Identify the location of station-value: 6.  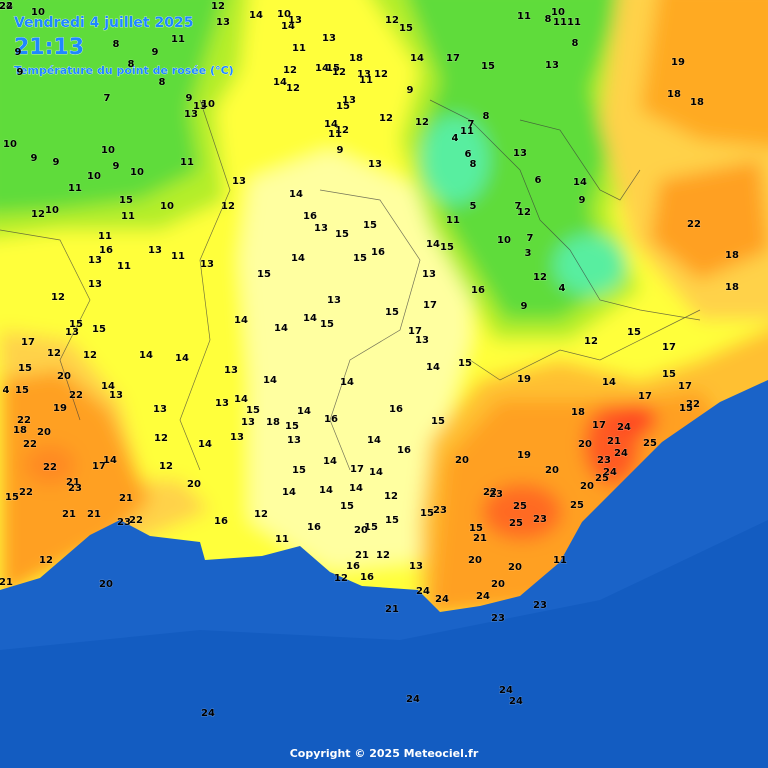
(538, 180).